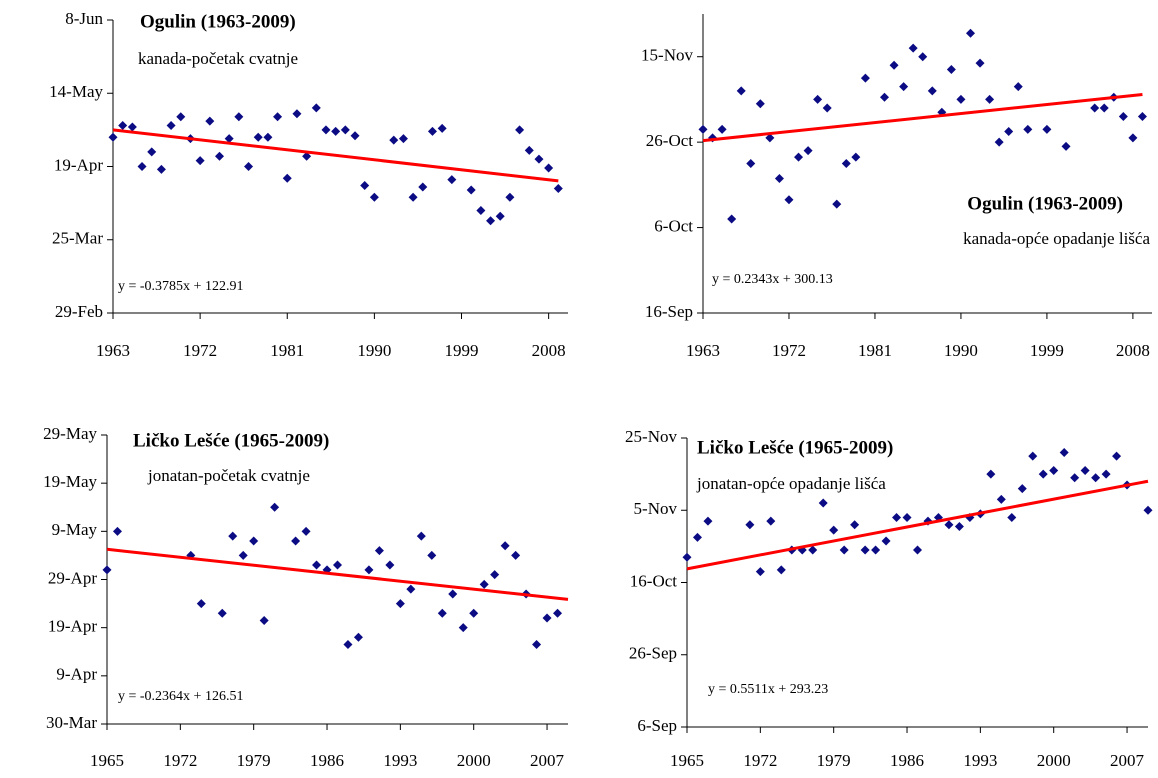 The image size is (1158, 778). What do you see at coordinates (669, 311) in the screenshot?
I see `y-tick-label: 16-Sep` at bounding box center [669, 311].